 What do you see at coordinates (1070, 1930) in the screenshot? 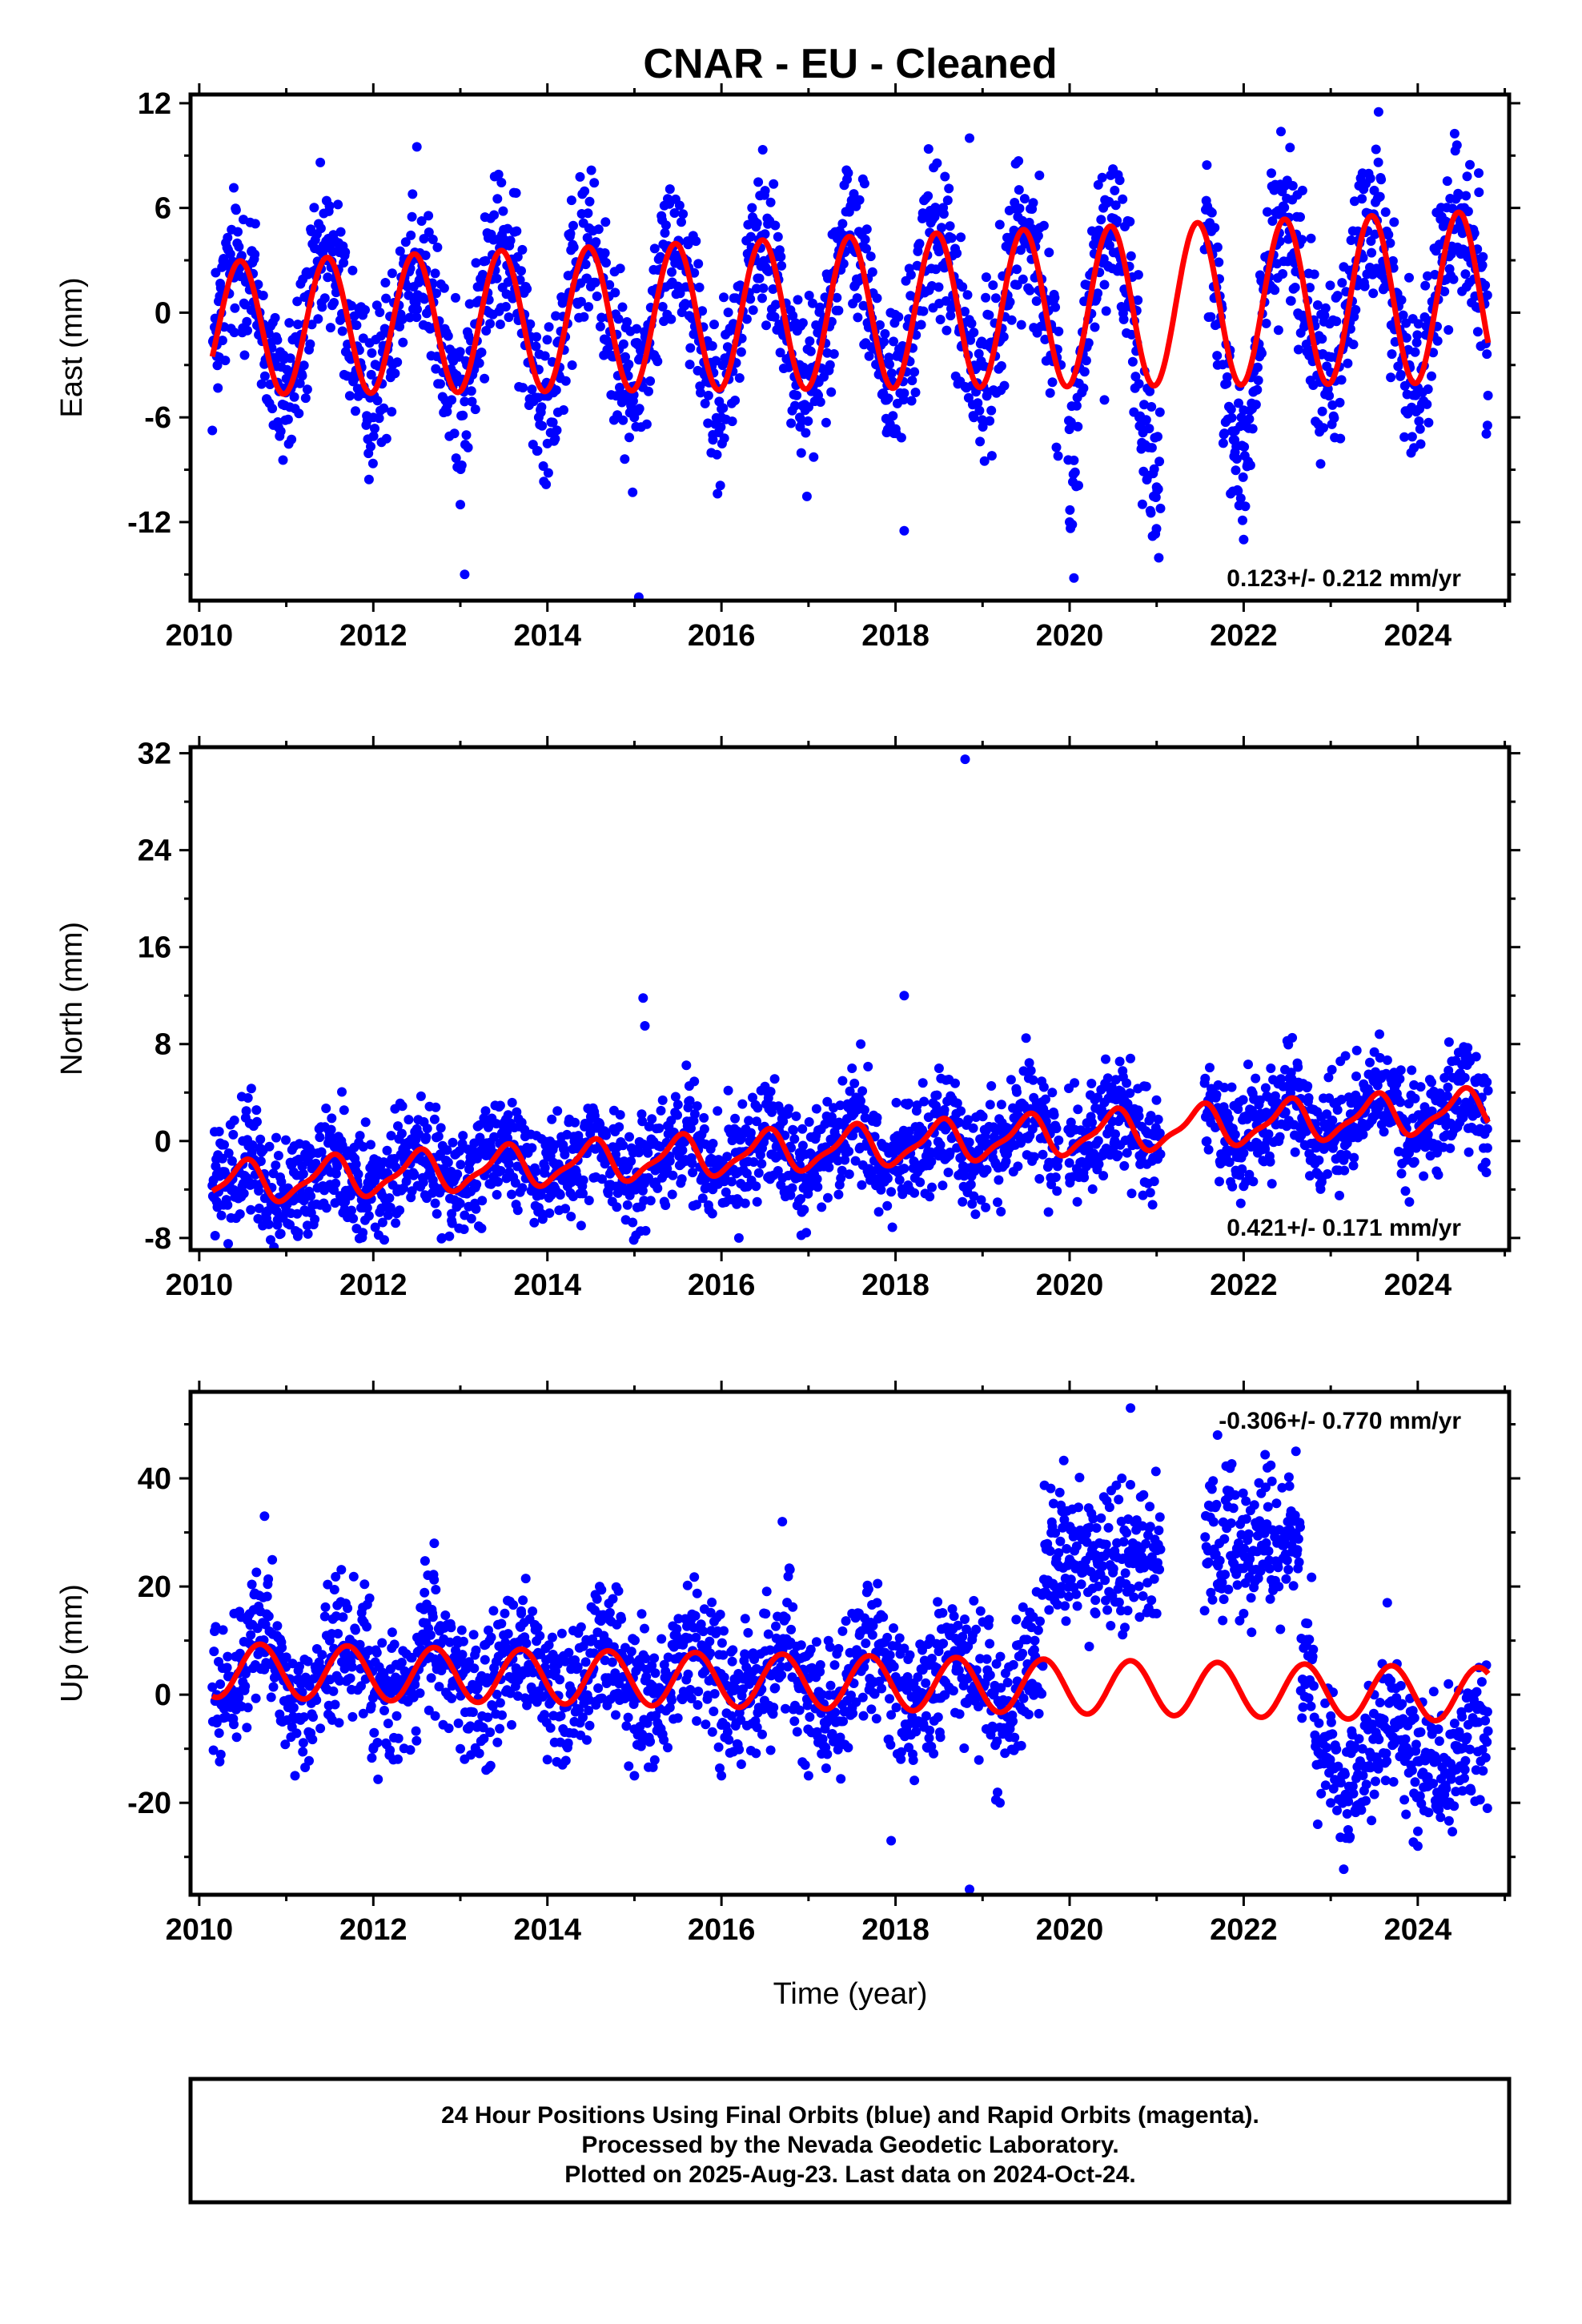
I see `x-tick-label: 2020` at bounding box center [1070, 1930].